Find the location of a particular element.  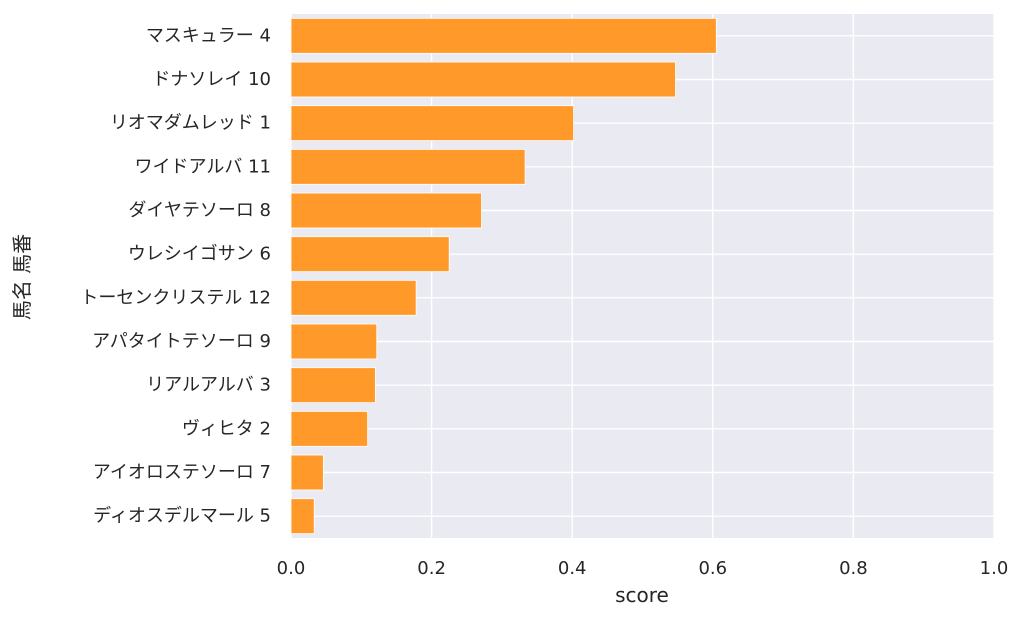

x-tick-labels: 0.0 0.2 0.4 0.6 0.8 1.0 is located at coordinates (643, 568).